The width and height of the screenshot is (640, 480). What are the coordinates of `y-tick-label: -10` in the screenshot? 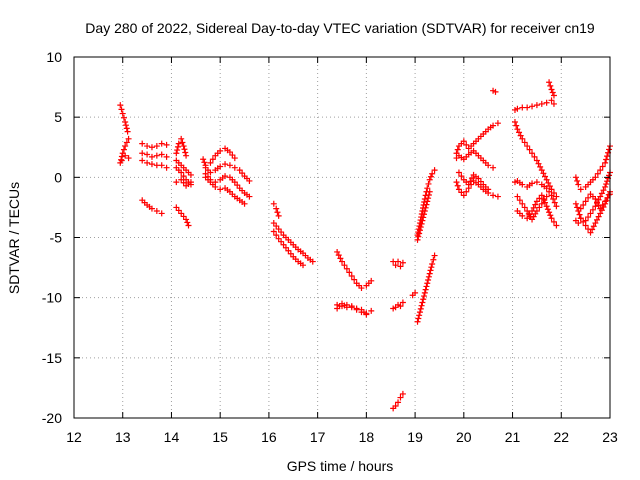 It's located at (52, 298).